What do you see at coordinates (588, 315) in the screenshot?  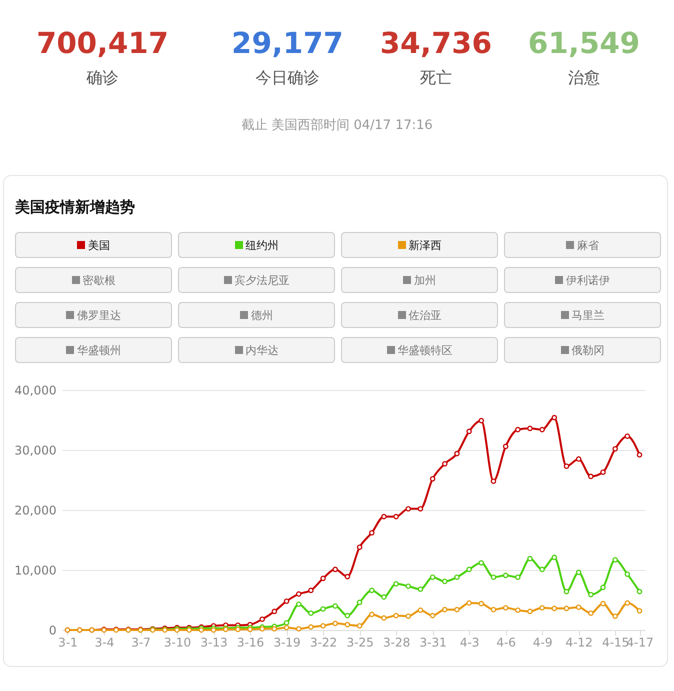 I see `legend-label: 马里兰` at bounding box center [588, 315].